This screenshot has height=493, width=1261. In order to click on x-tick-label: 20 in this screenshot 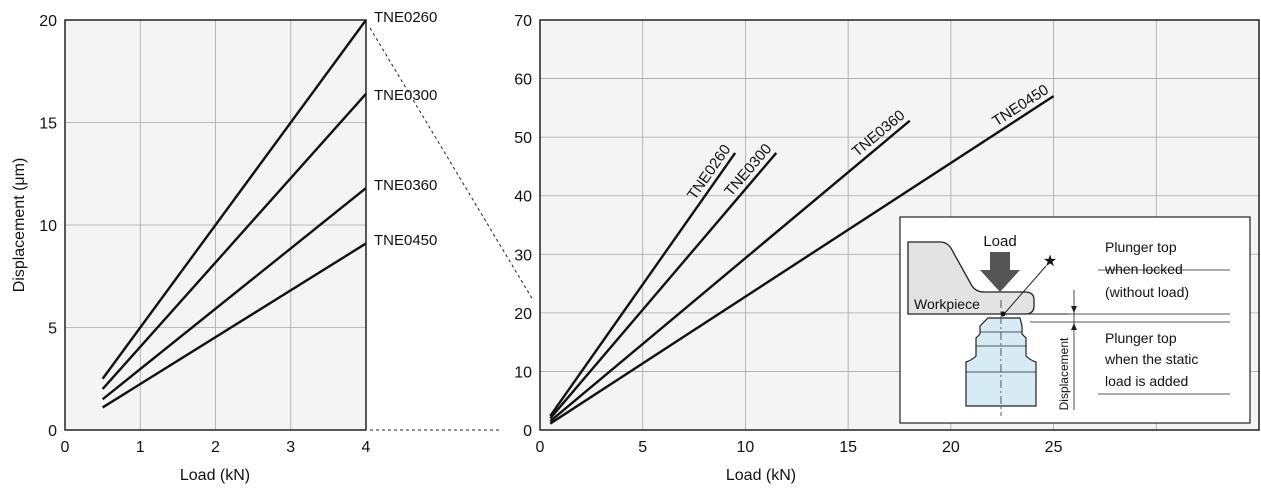, I will do `click(951, 447)`.